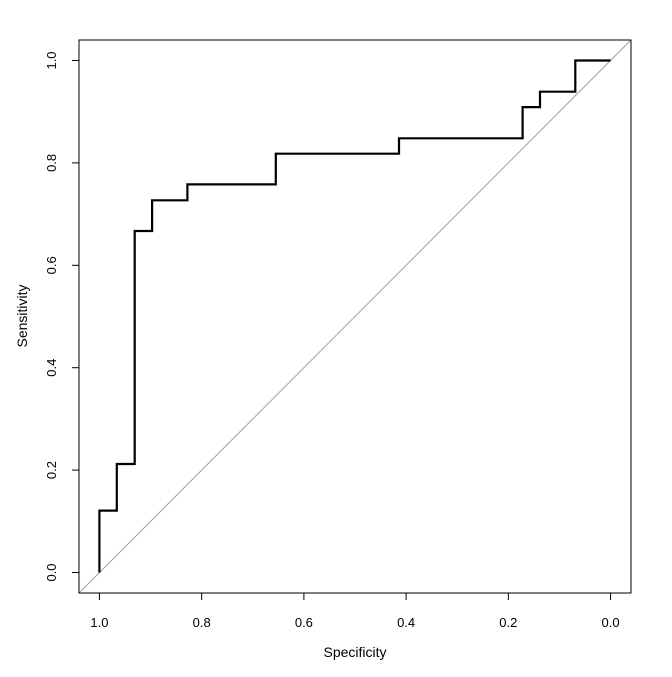 The image size is (672, 677). Describe the element at coordinates (508, 622) in the screenshot. I see `x-tick-label: 0.2` at that location.